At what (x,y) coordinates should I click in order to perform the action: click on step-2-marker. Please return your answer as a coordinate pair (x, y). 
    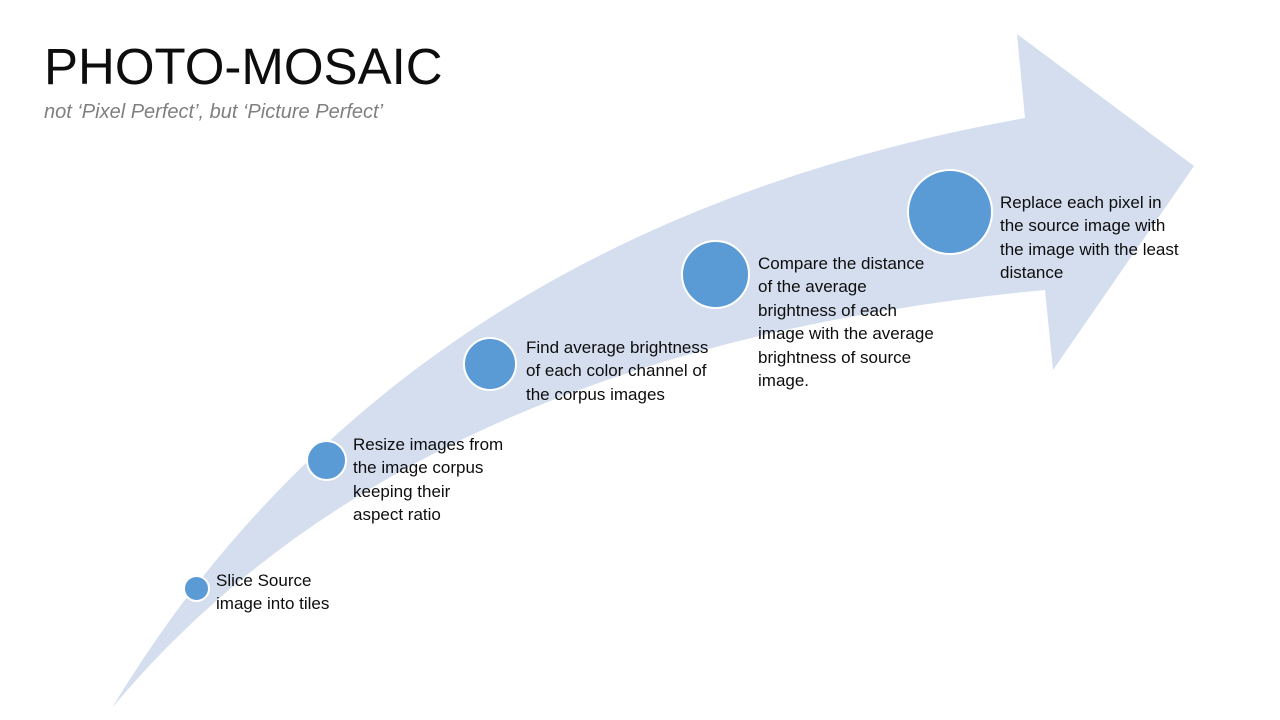
    Looking at the image, I should click on (326, 460).